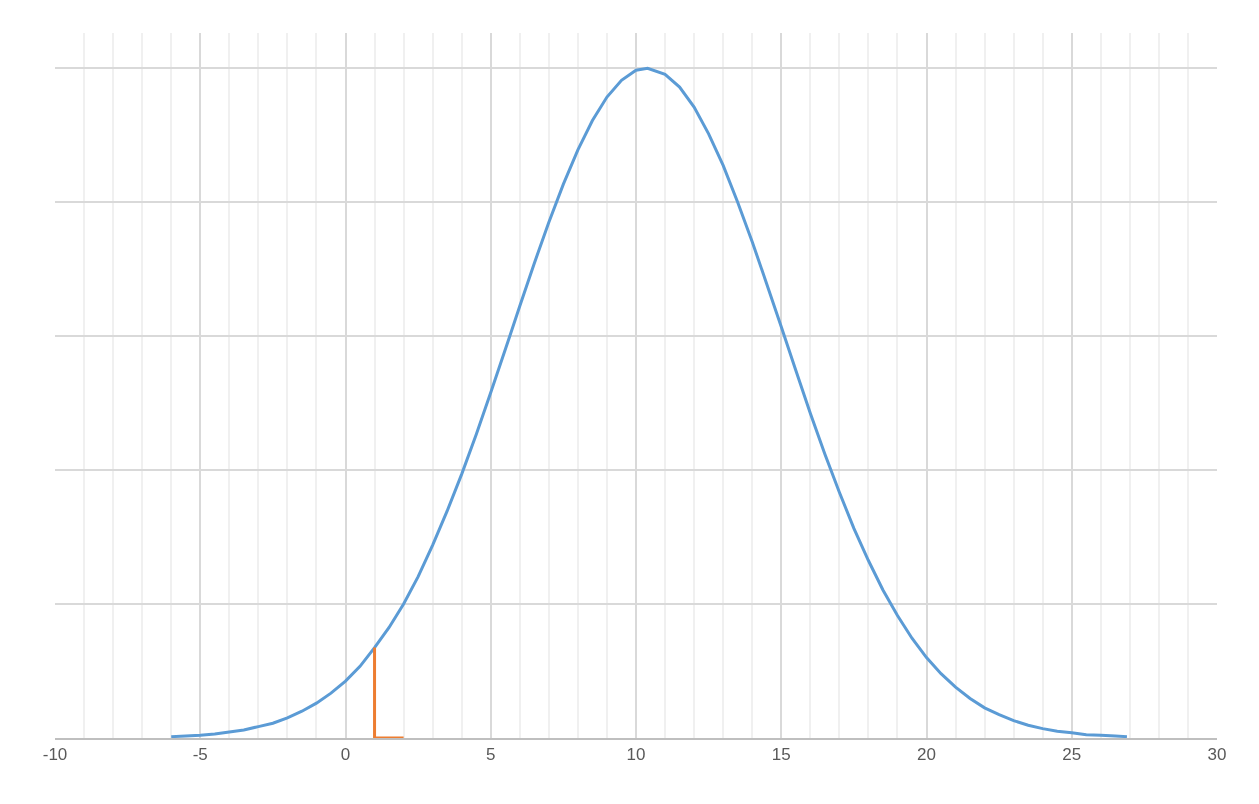 The height and width of the screenshot is (804, 1259). I want to click on x-tick-label: -5, so click(200, 755).